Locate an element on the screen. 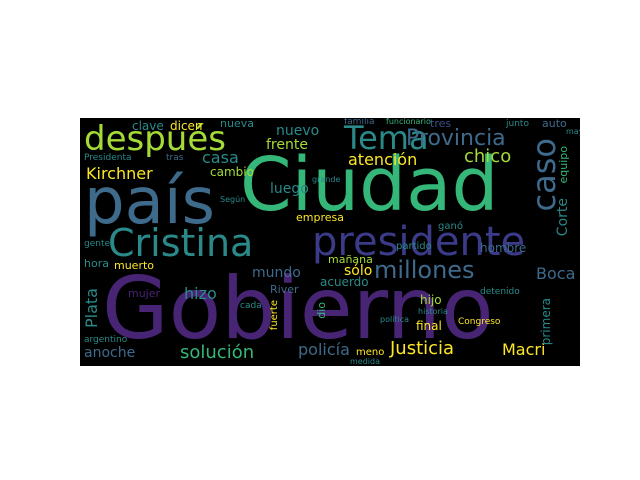 The height and width of the screenshot is (480, 640). word-pais: país is located at coordinates (149, 202).